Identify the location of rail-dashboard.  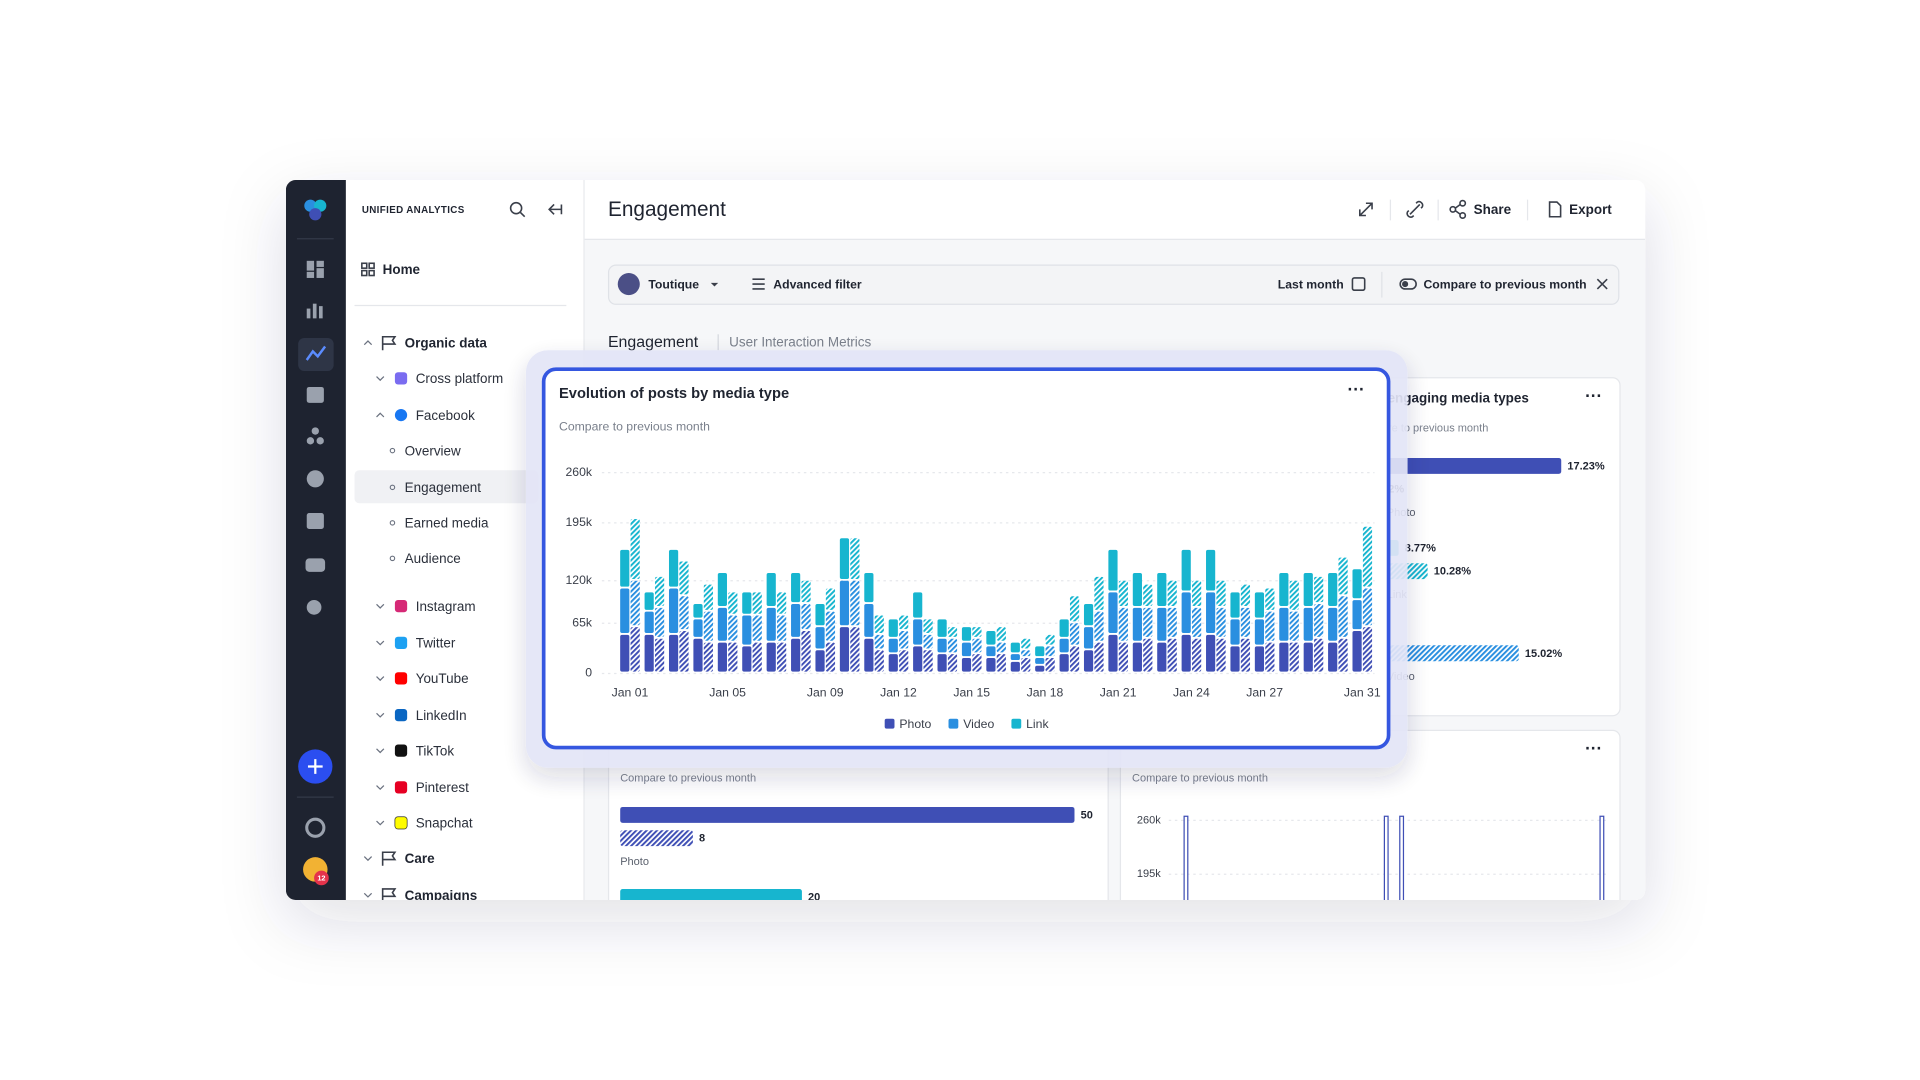
(315, 269).